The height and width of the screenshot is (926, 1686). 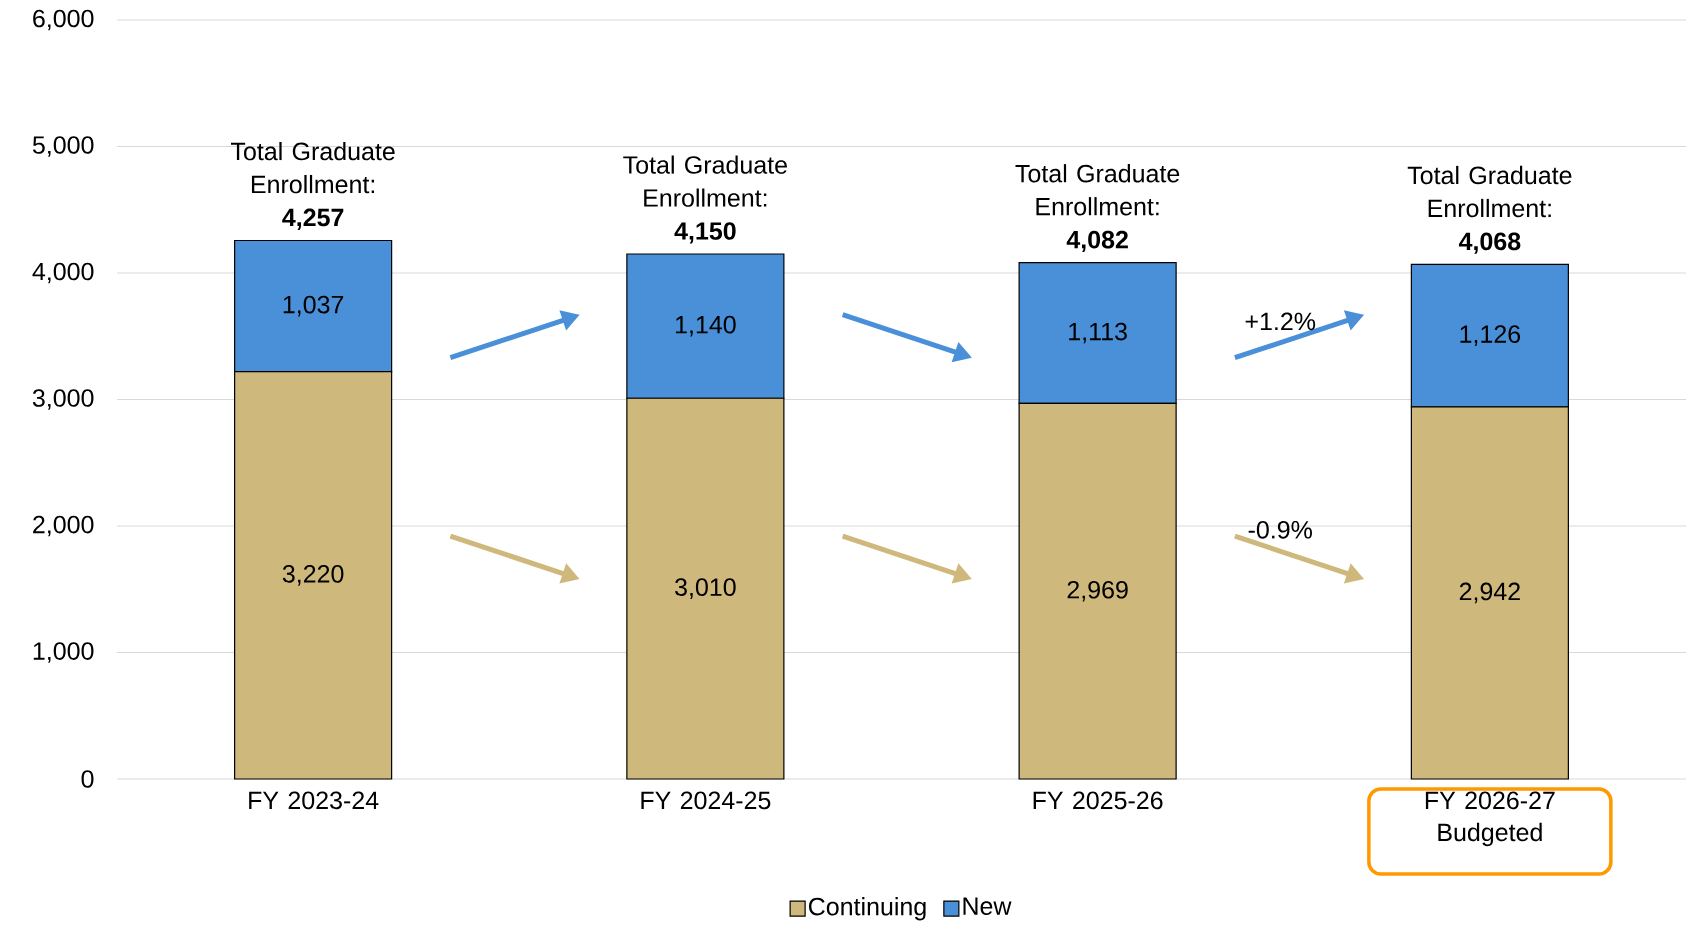 What do you see at coordinates (313, 185) in the screenshot?
I see `total-label: Total Graduate Enrollment: 4,257` at bounding box center [313, 185].